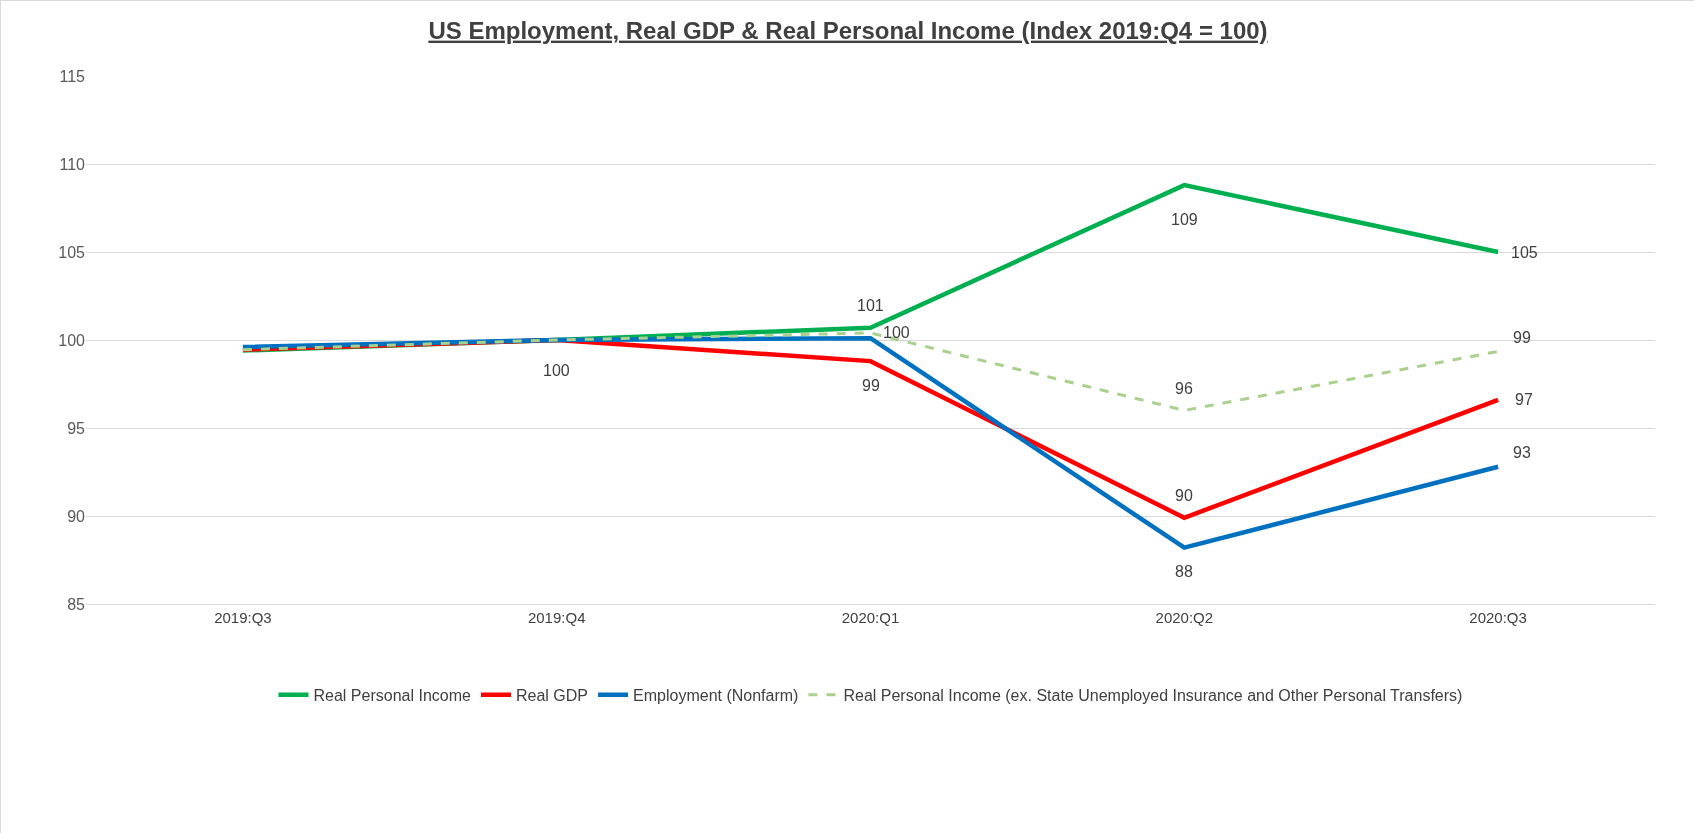 This screenshot has height=833, width=1694. Describe the element at coordinates (76, 428) in the screenshot. I see `y-tick-label: 95` at that location.